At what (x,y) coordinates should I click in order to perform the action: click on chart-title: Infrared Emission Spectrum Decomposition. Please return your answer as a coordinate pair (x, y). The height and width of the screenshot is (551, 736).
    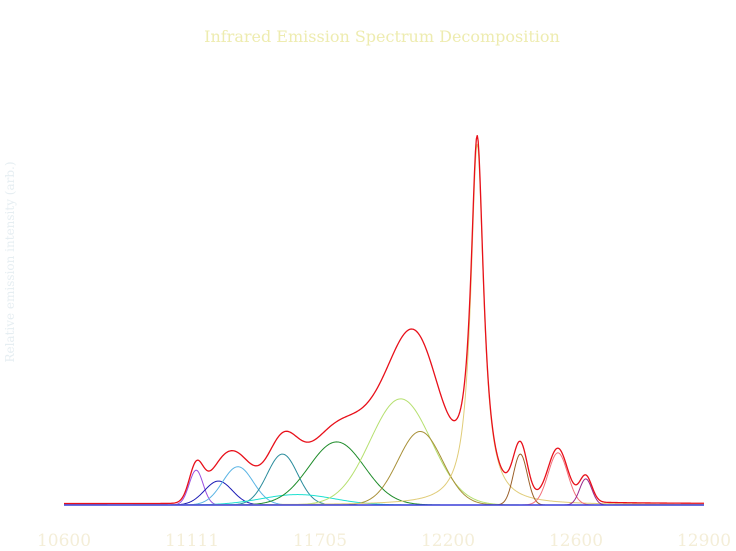
    Looking at the image, I should click on (382, 36).